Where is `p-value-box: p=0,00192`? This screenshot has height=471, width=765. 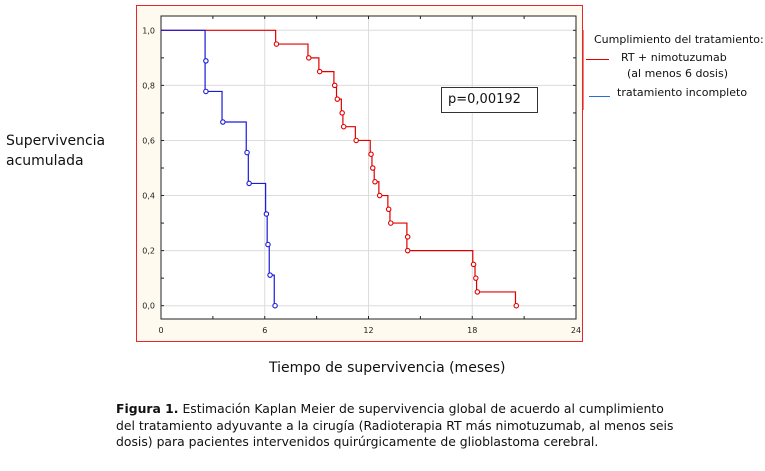 p-value-box: p=0,00192 is located at coordinates (489, 100).